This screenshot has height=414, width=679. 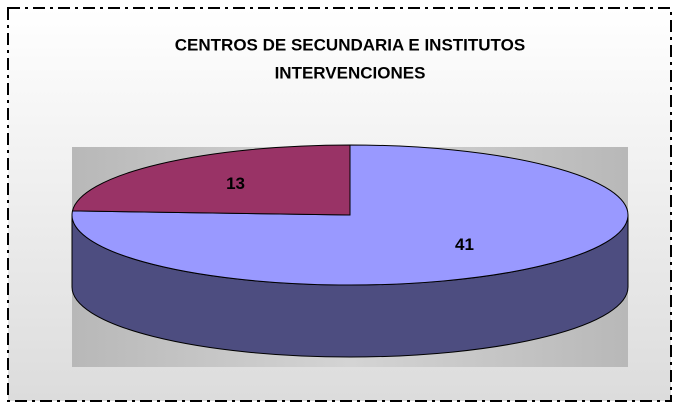 What do you see at coordinates (350, 44) in the screenshot?
I see `chart-title: CENTROS DE SECUNDARIA E INSTITUTOS` at bounding box center [350, 44].